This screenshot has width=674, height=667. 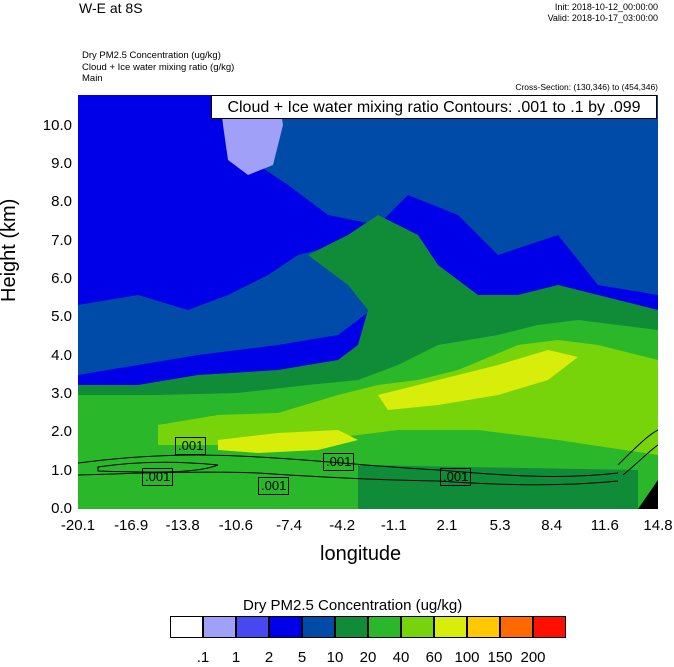 What do you see at coordinates (235, 525) in the screenshot?
I see `x-tick-label: -10.6` at bounding box center [235, 525].